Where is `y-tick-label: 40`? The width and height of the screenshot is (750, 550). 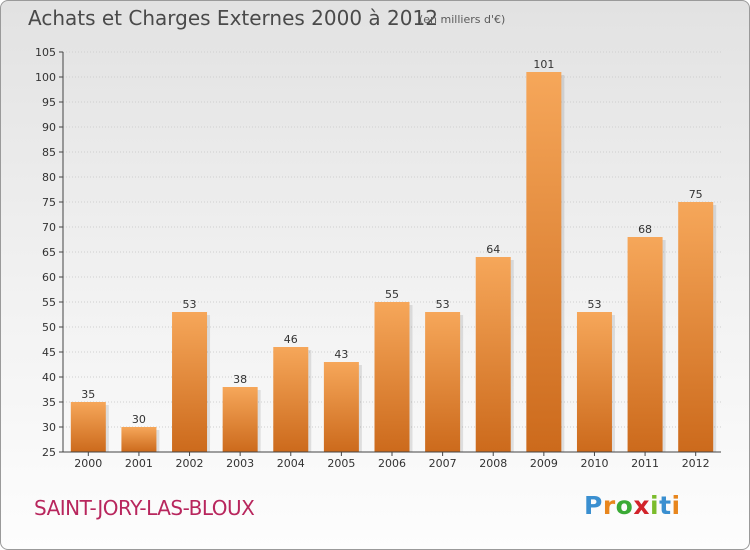
y-tick-label: 40 is located at coordinates (49, 377).